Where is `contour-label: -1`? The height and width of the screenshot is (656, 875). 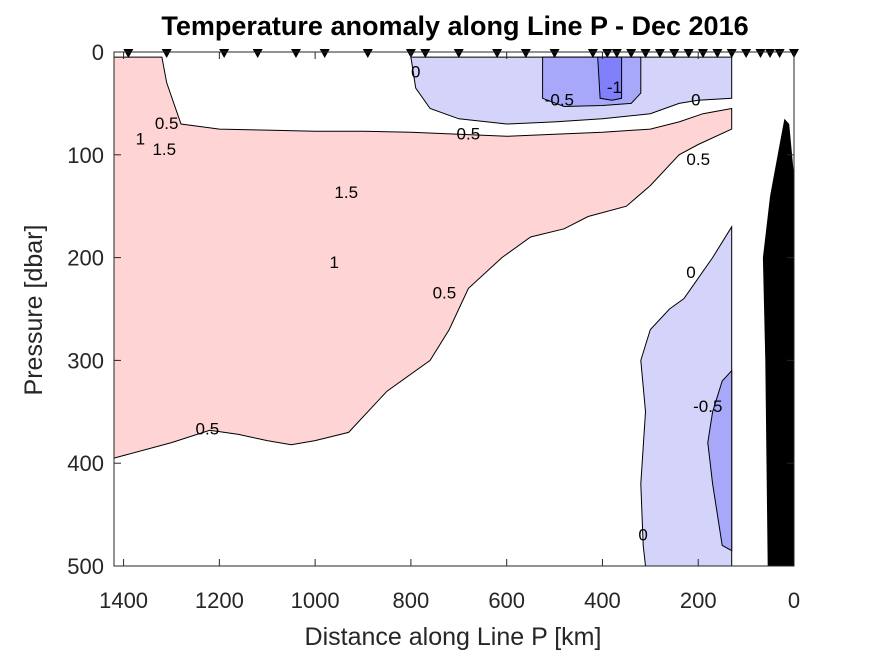 contour-label: -1 is located at coordinates (614, 87).